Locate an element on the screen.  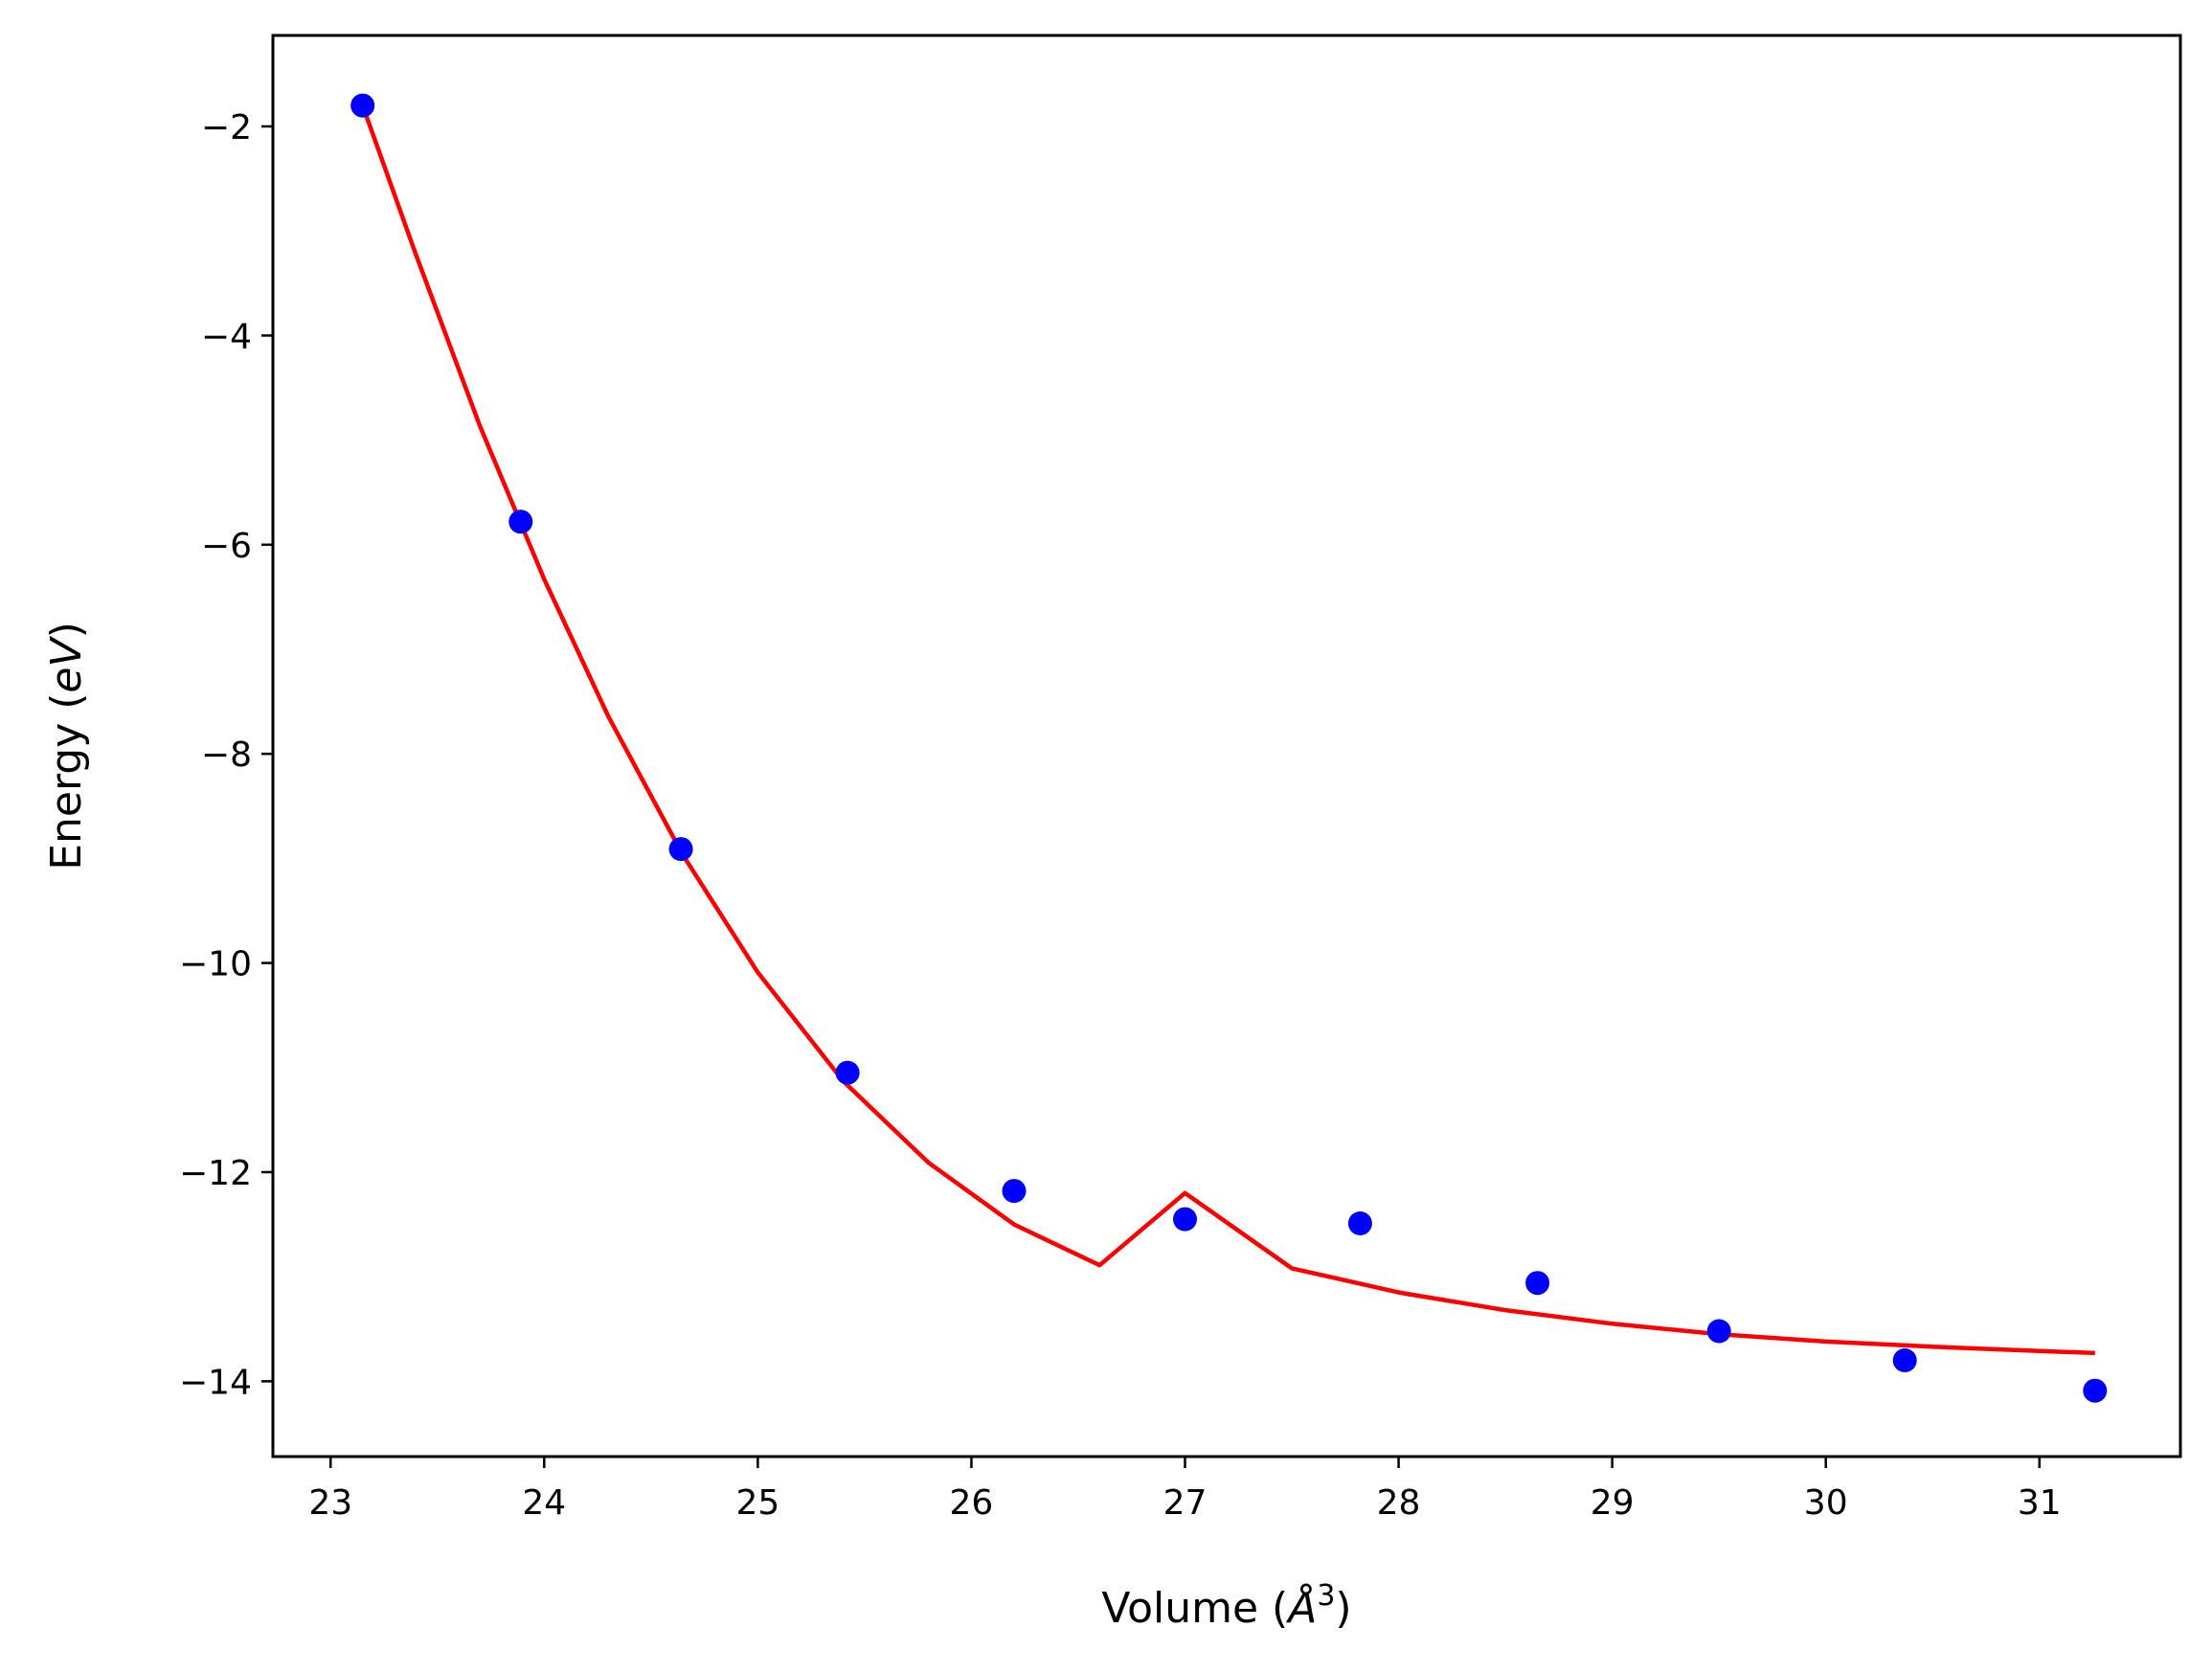
x-tick-label: 29 is located at coordinates (1613, 1503).